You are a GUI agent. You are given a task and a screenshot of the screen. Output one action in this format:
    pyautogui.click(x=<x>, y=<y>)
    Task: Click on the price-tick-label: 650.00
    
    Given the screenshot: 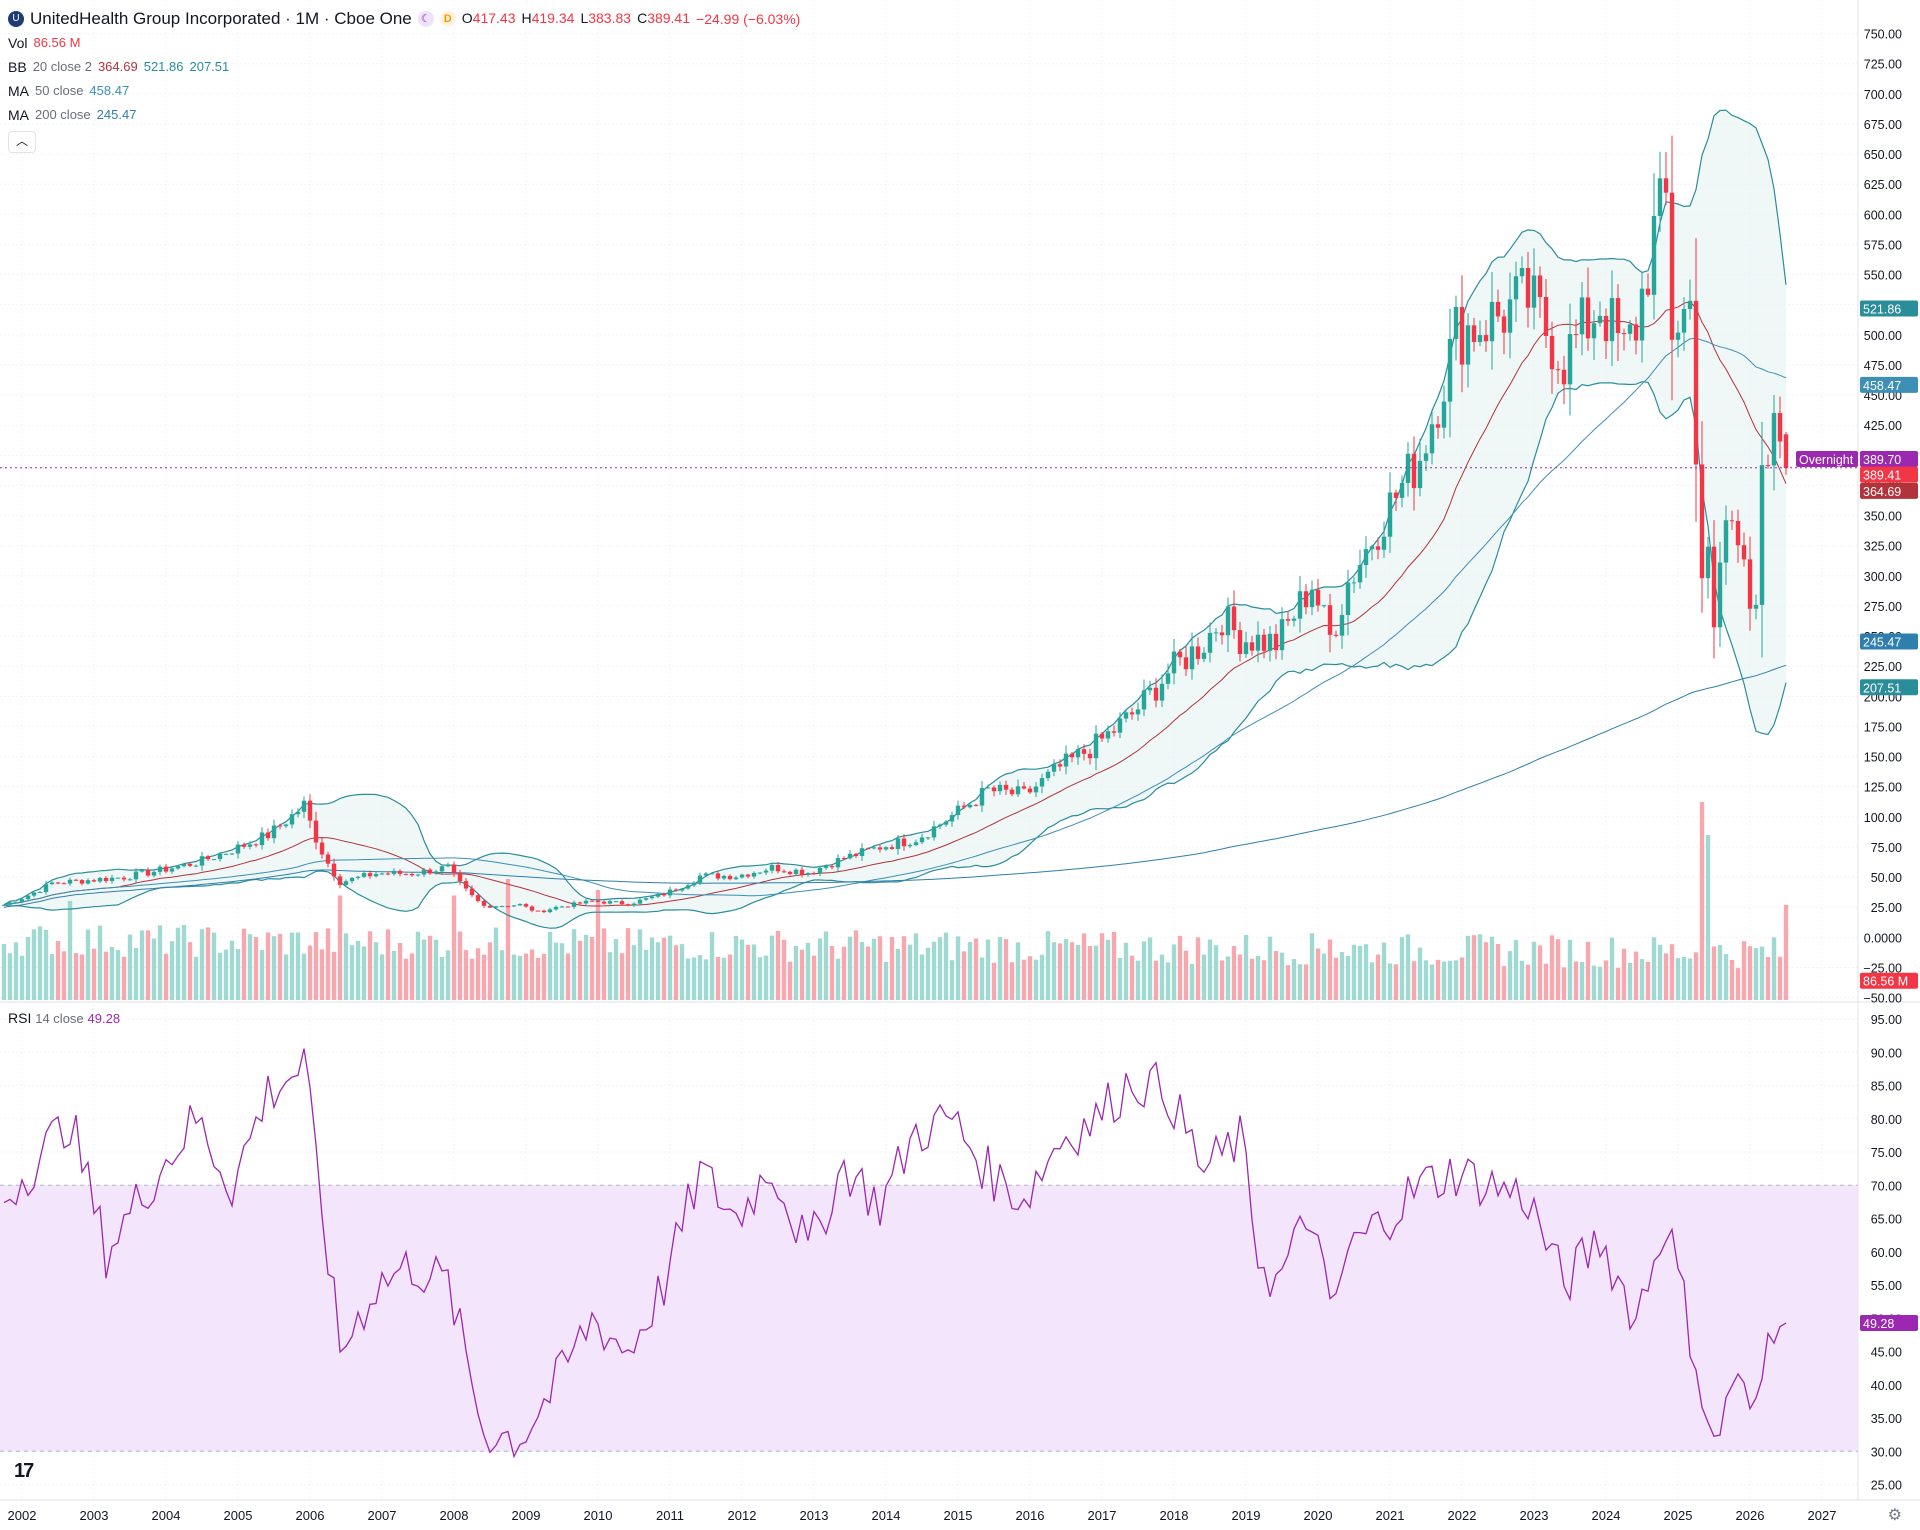 What is the action you would take?
    pyautogui.click(x=1883, y=155)
    